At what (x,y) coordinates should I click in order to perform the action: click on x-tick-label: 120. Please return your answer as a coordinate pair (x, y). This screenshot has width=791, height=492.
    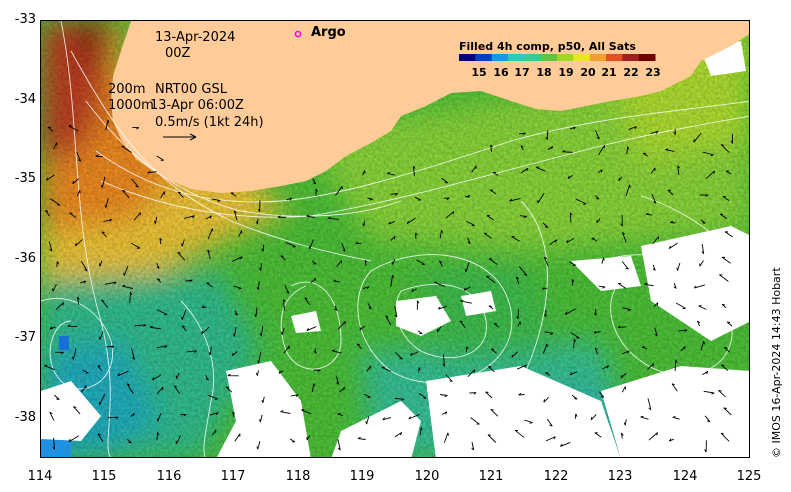
    Looking at the image, I should click on (427, 476).